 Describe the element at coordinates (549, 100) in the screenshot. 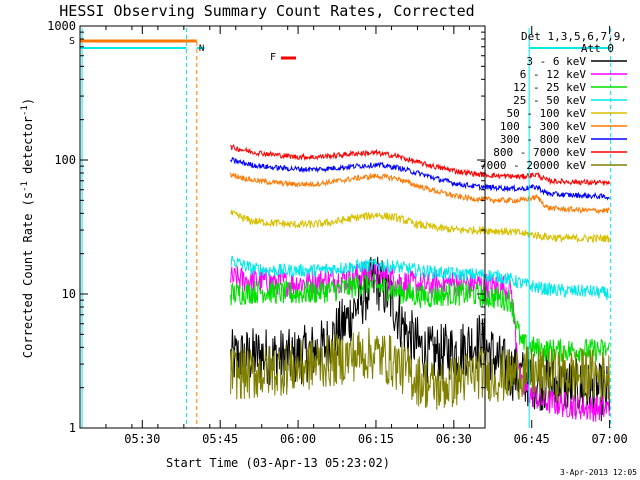

I see `legend-label-4: 25 - 50 keV` at that location.